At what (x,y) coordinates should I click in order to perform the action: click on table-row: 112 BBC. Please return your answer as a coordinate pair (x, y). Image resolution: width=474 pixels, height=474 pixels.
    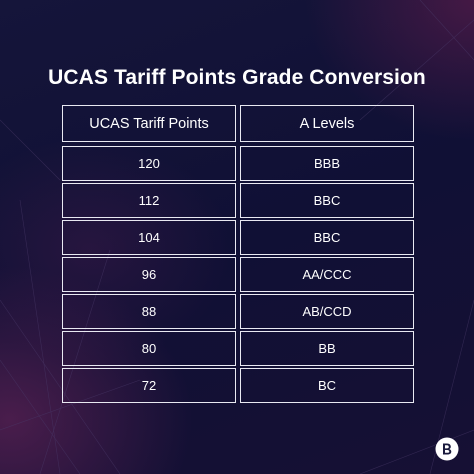
    Looking at the image, I should click on (238, 200).